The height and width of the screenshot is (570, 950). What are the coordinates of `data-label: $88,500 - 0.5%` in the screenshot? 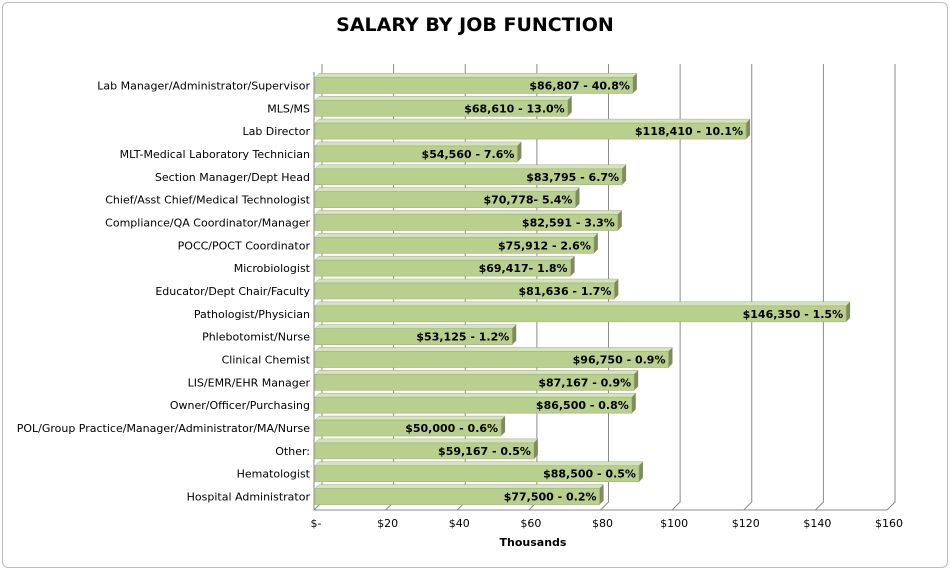 It's located at (589, 474).